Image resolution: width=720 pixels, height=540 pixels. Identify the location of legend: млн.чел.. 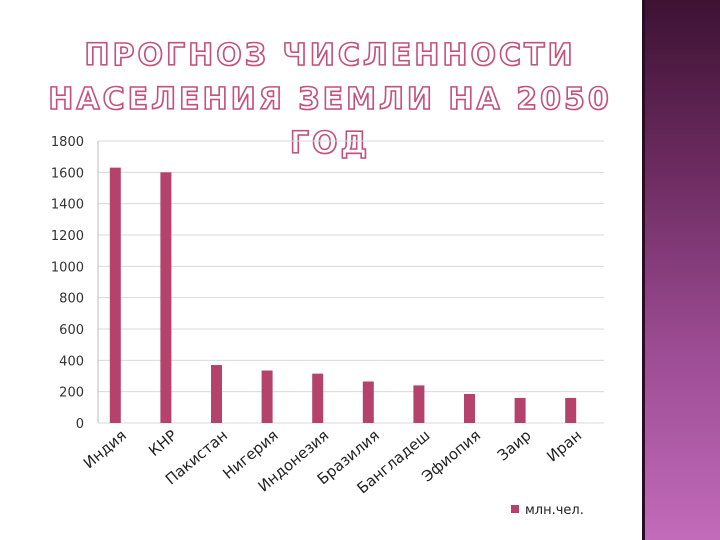
(547, 510).